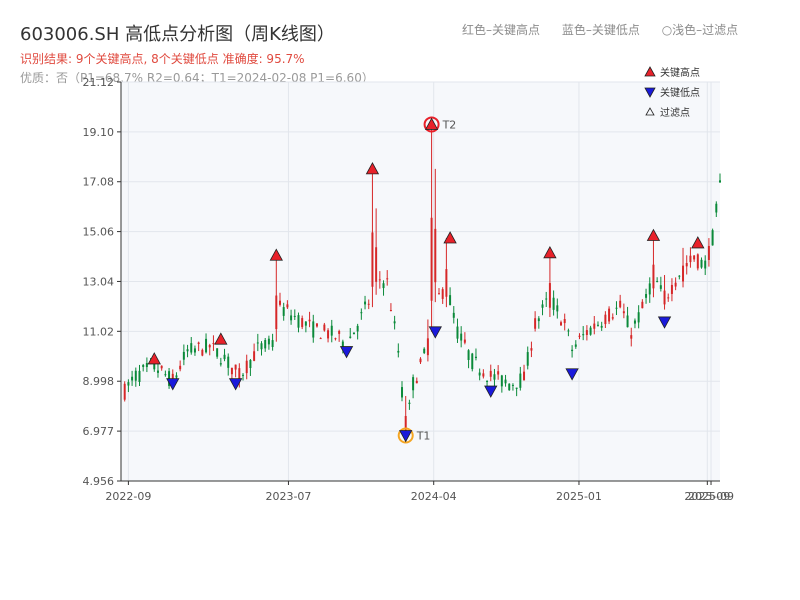 This screenshot has width=800, height=600. What do you see at coordinates (162, 59) in the screenshot?
I see `result-summary: 识别结果: 9个关键高点, 8个关键低点 准确度: 95.7%` at bounding box center [162, 59].